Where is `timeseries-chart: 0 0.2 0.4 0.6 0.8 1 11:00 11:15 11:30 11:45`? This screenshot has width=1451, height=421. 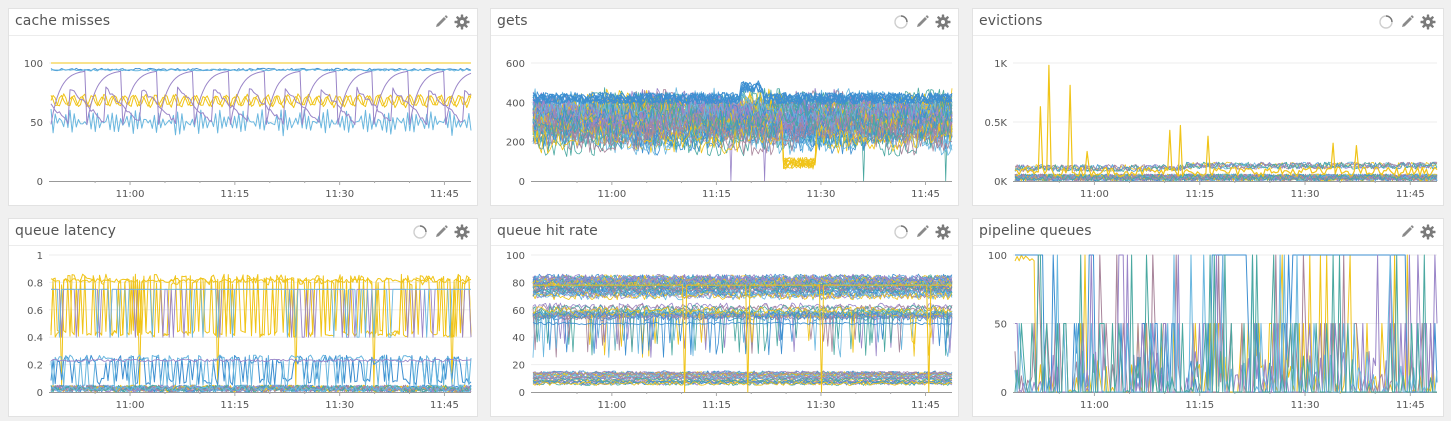
timeseries-chart: 0 0.2 0.4 0.6 0.8 1 11:00 11:15 11:30 11:45 is located at coordinates (244, 331).